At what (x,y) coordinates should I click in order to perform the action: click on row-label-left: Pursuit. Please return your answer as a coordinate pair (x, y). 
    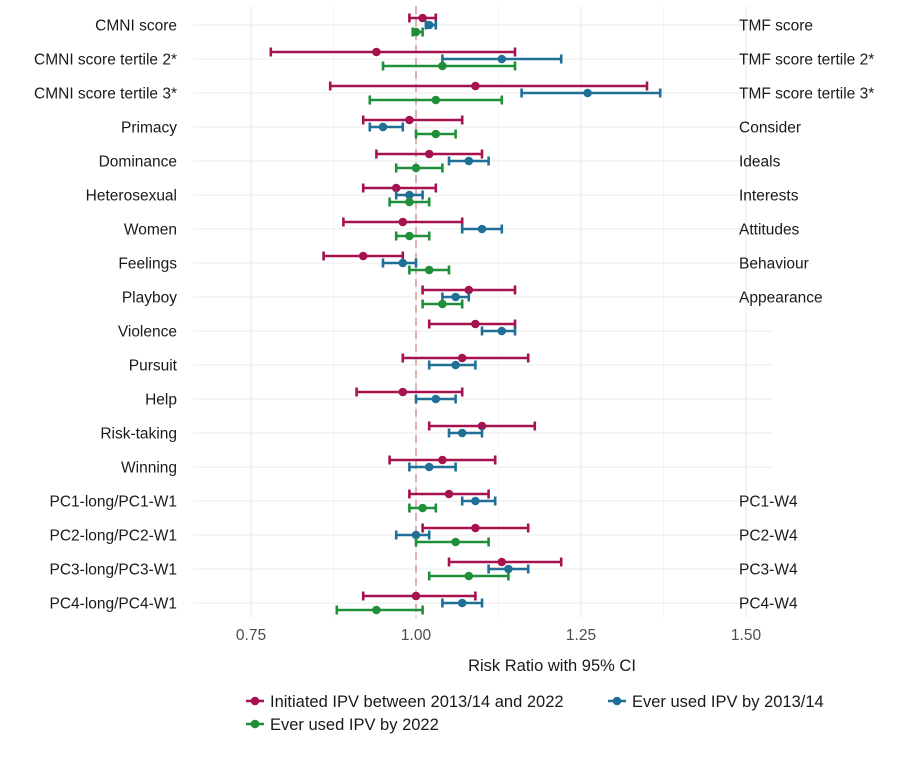
    Looking at the image, I should click on (153, 366).